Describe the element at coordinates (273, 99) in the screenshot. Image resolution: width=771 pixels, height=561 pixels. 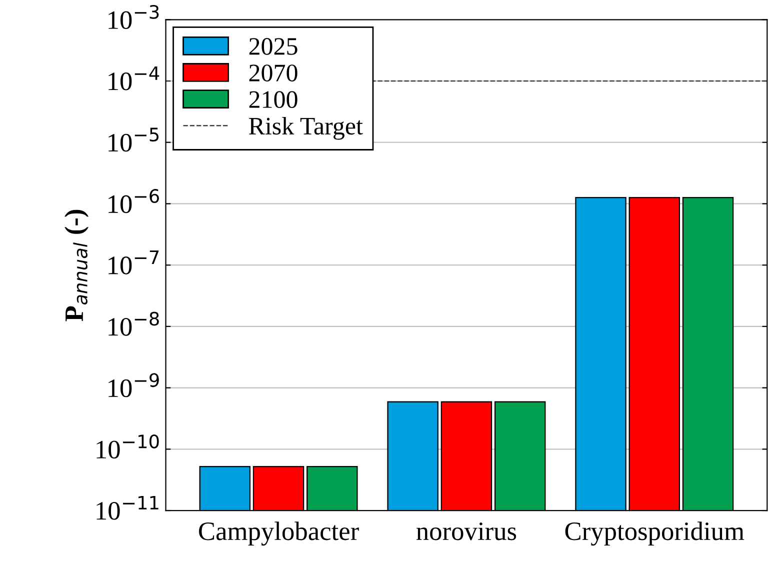
I see `legend-label: 2100` at that location.